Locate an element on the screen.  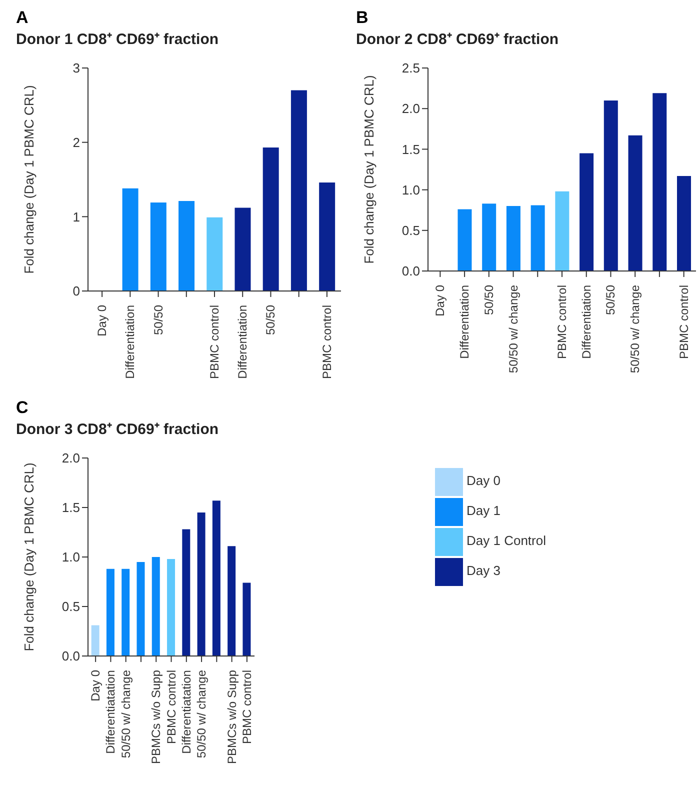
legend-label: Day 3 is located at coordinates (483, 570).